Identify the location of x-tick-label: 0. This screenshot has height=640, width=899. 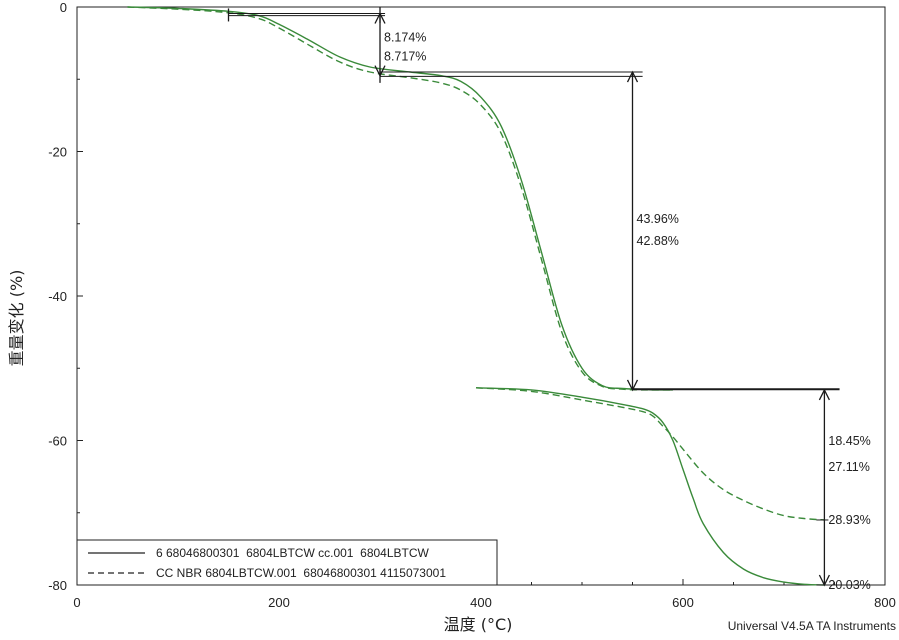
(76, 602).